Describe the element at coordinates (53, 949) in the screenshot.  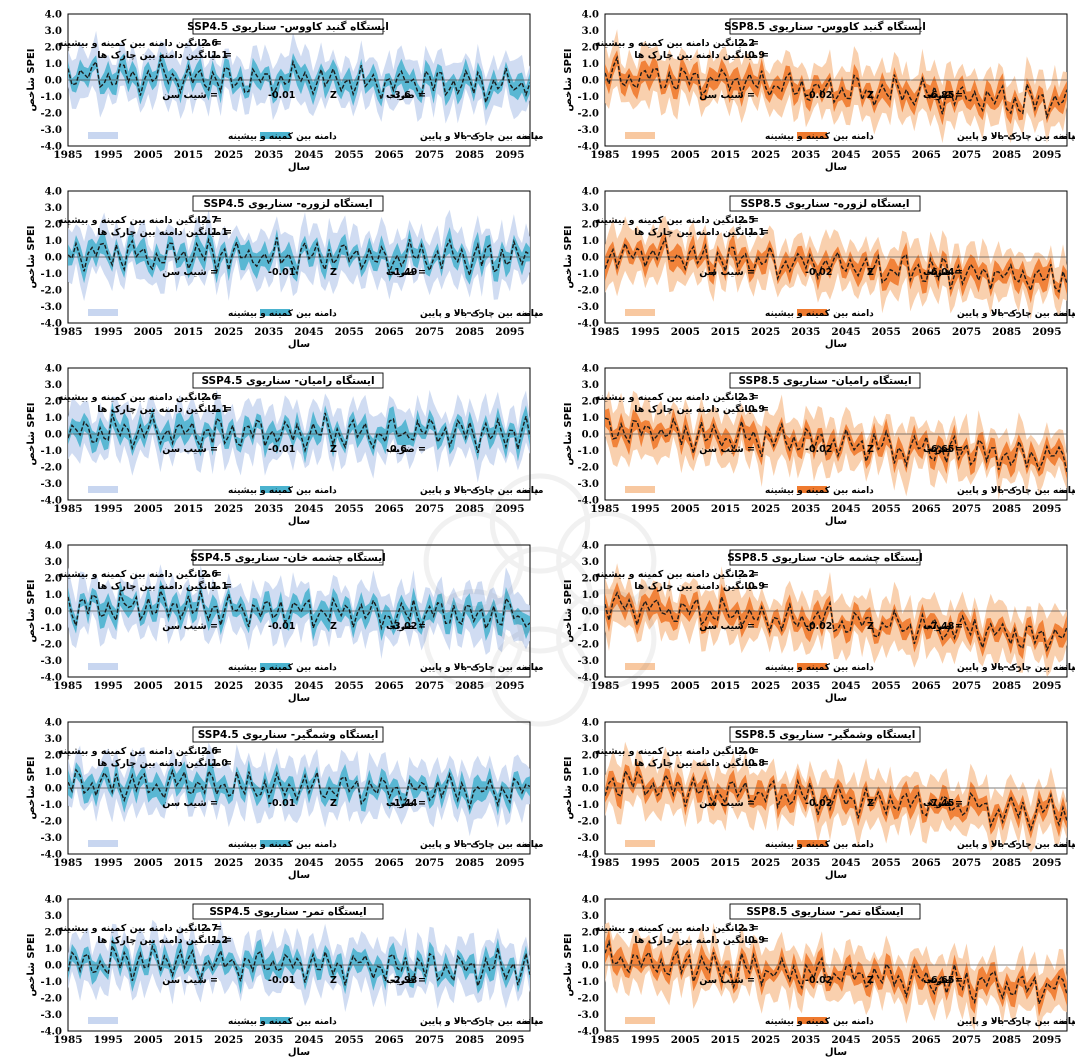
I see `y-tick-label: 1.0` at that location.